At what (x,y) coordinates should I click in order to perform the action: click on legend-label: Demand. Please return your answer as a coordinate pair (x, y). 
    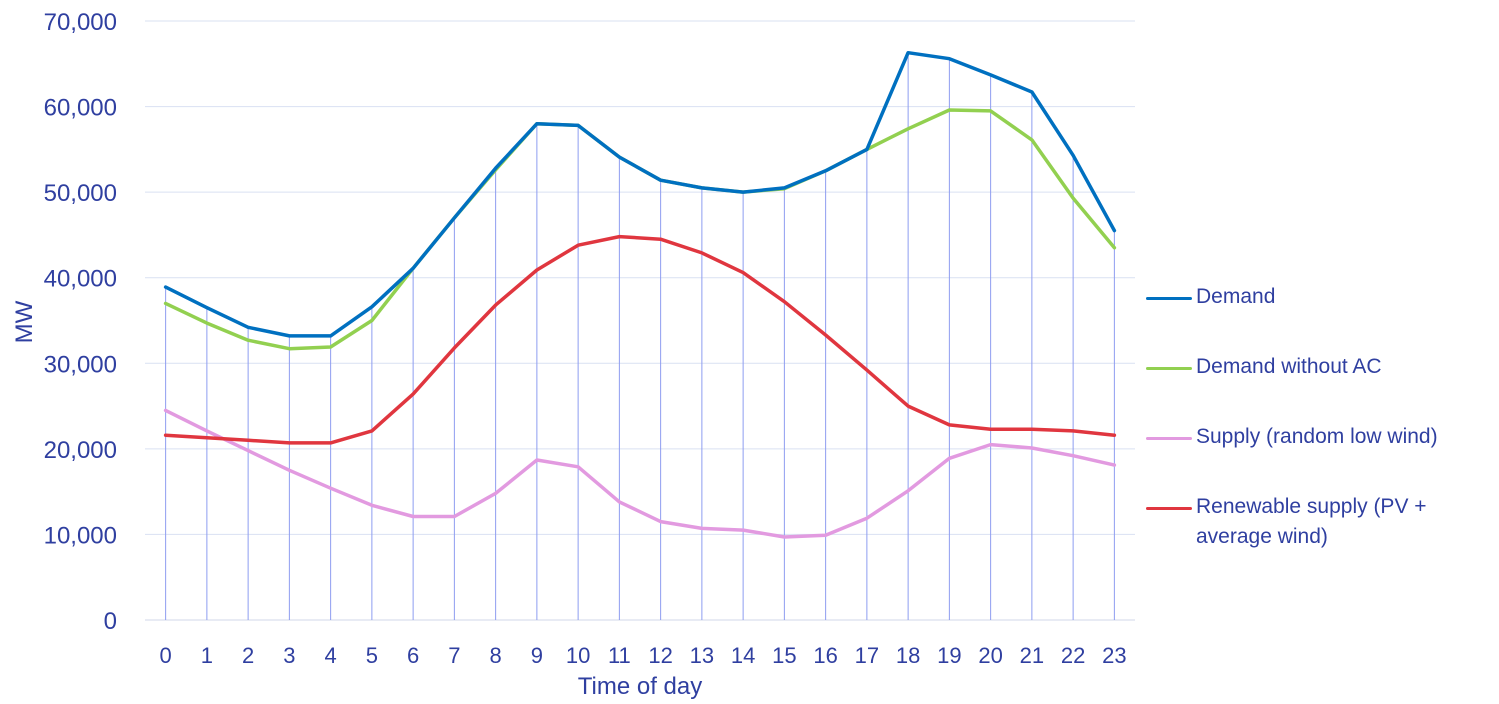
    Looking at the image, I should click on (1236, 296).